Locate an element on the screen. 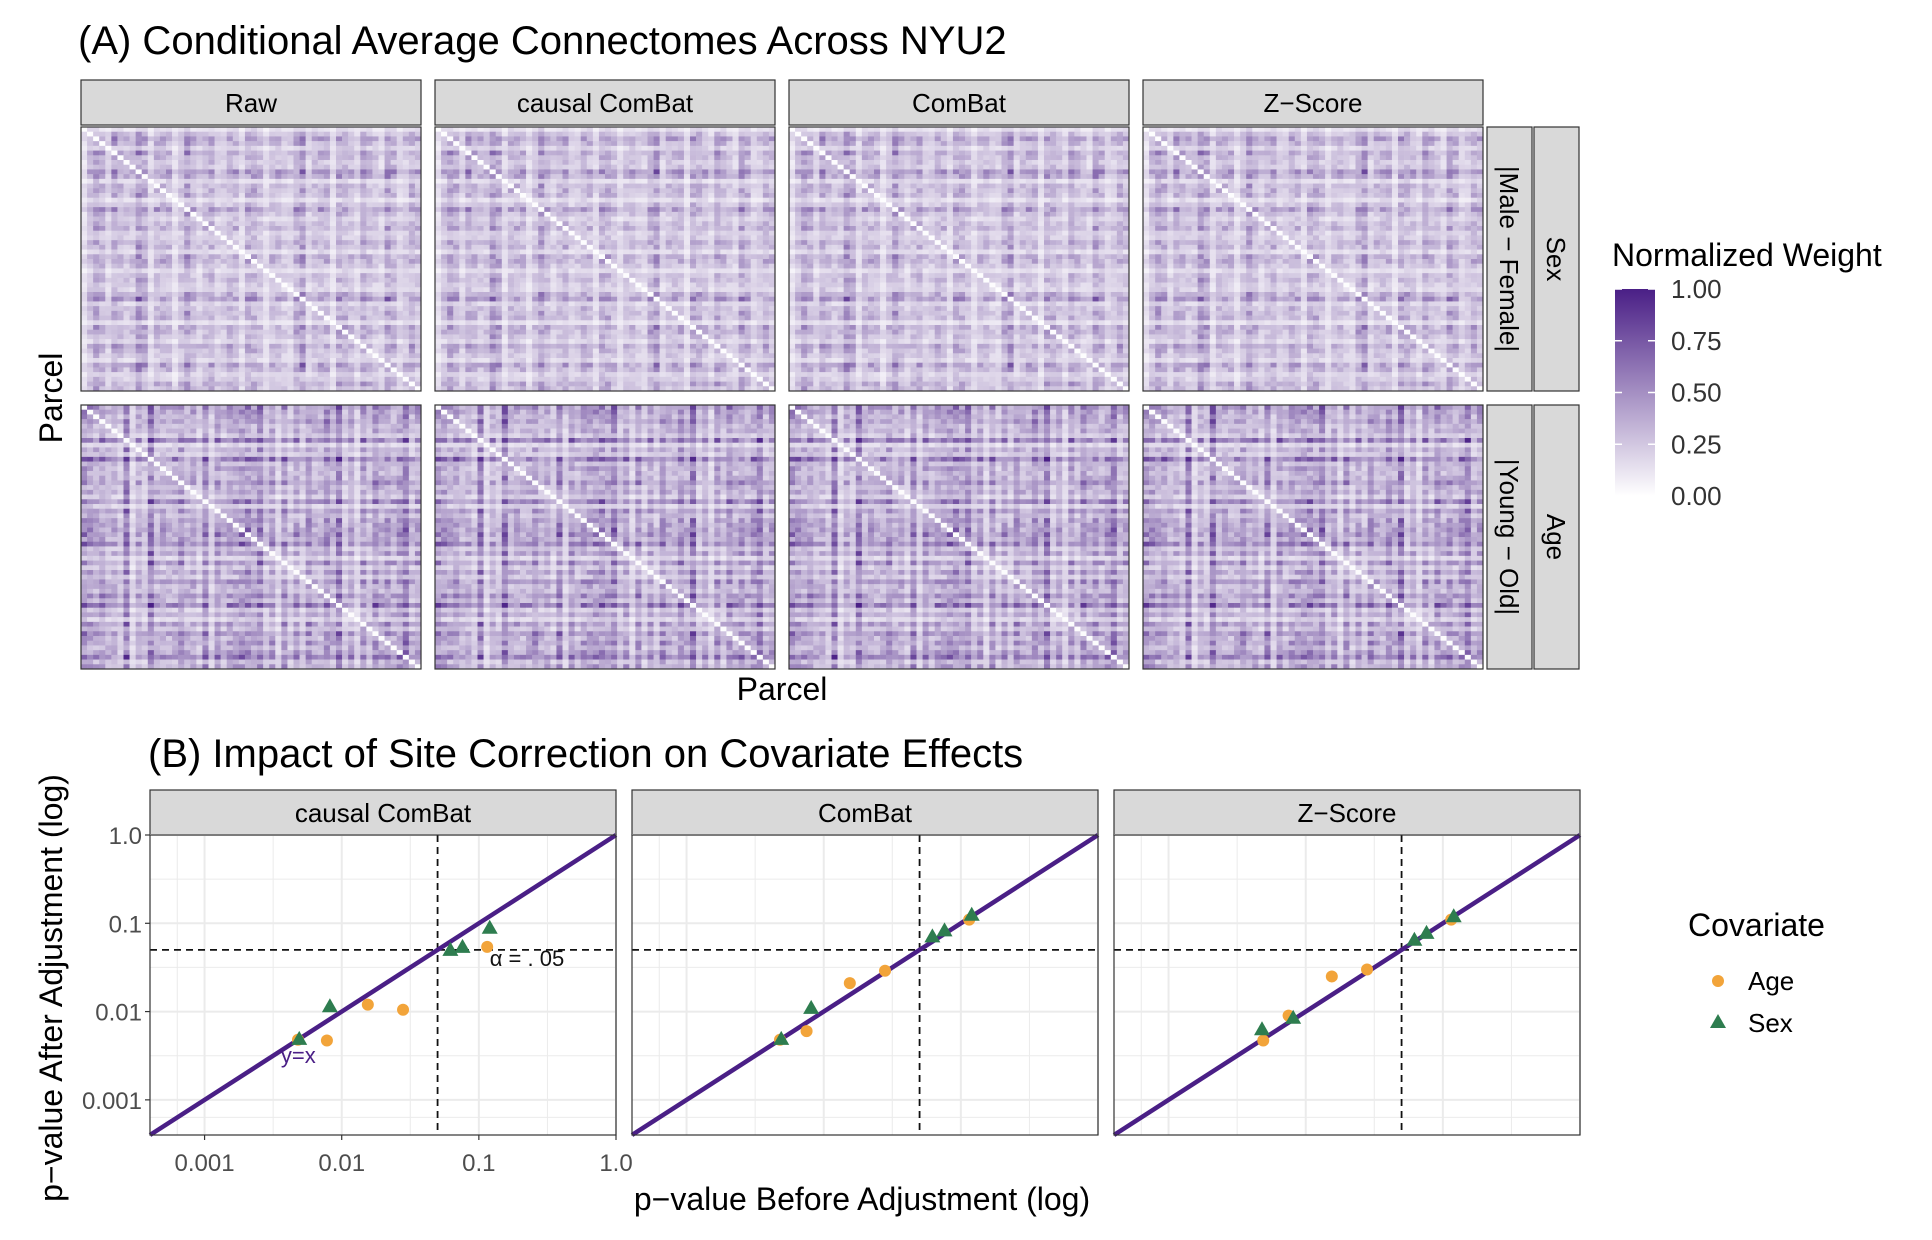 This screenshot has height=1240, width=1932. row-label-male-female: |Male − Female| is located at coordinates (1509, 259).